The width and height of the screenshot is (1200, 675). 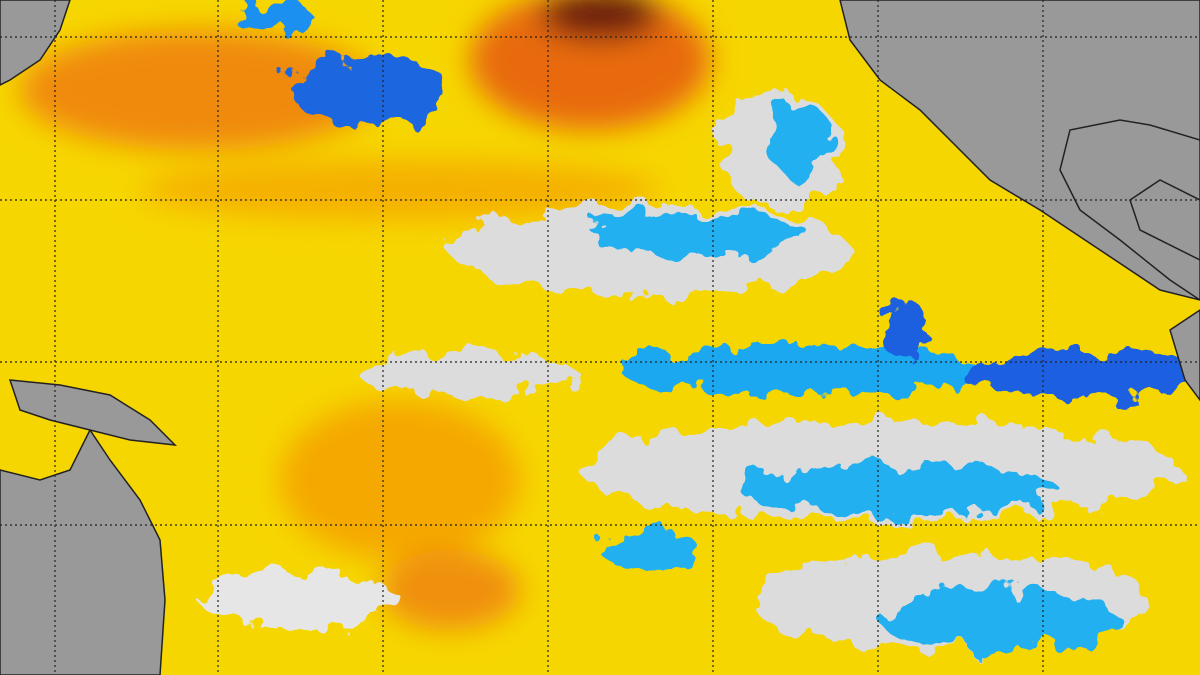 What do you see at coordinates (83, 551) in the screenshot?
I see `australia` at bounding box center [83, 551].